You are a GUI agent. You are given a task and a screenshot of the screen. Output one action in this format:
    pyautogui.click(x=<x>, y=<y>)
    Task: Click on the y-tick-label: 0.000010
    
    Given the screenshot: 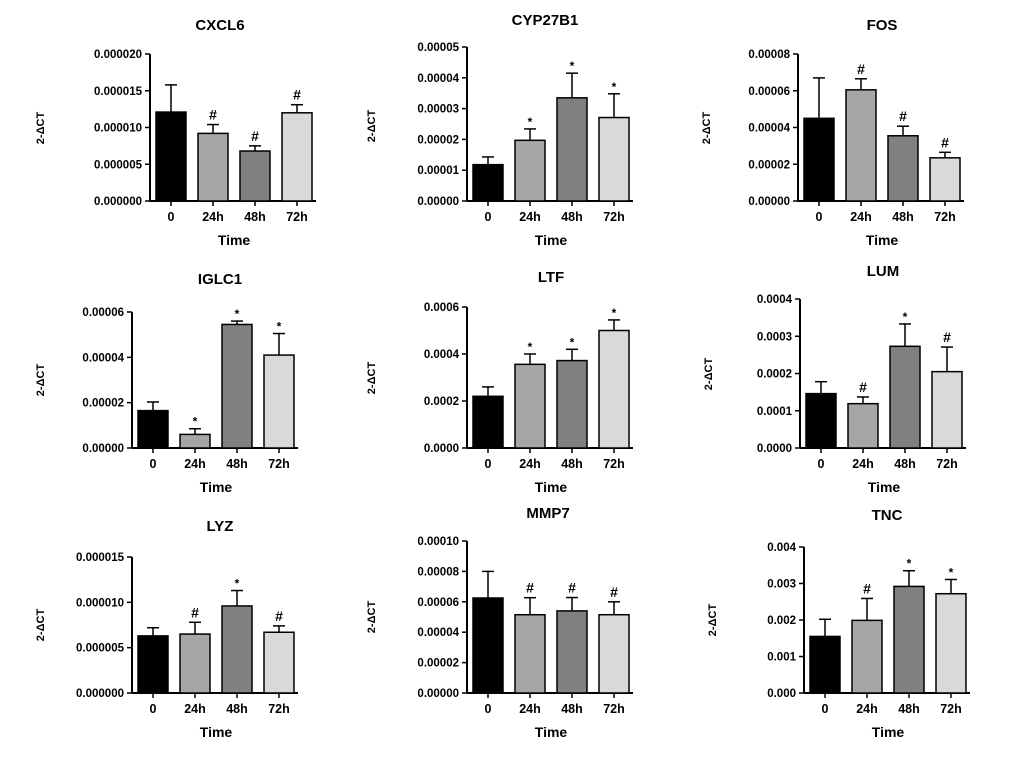 What is the action you would take?
    pyautogui.click(x=100, y=603)
    